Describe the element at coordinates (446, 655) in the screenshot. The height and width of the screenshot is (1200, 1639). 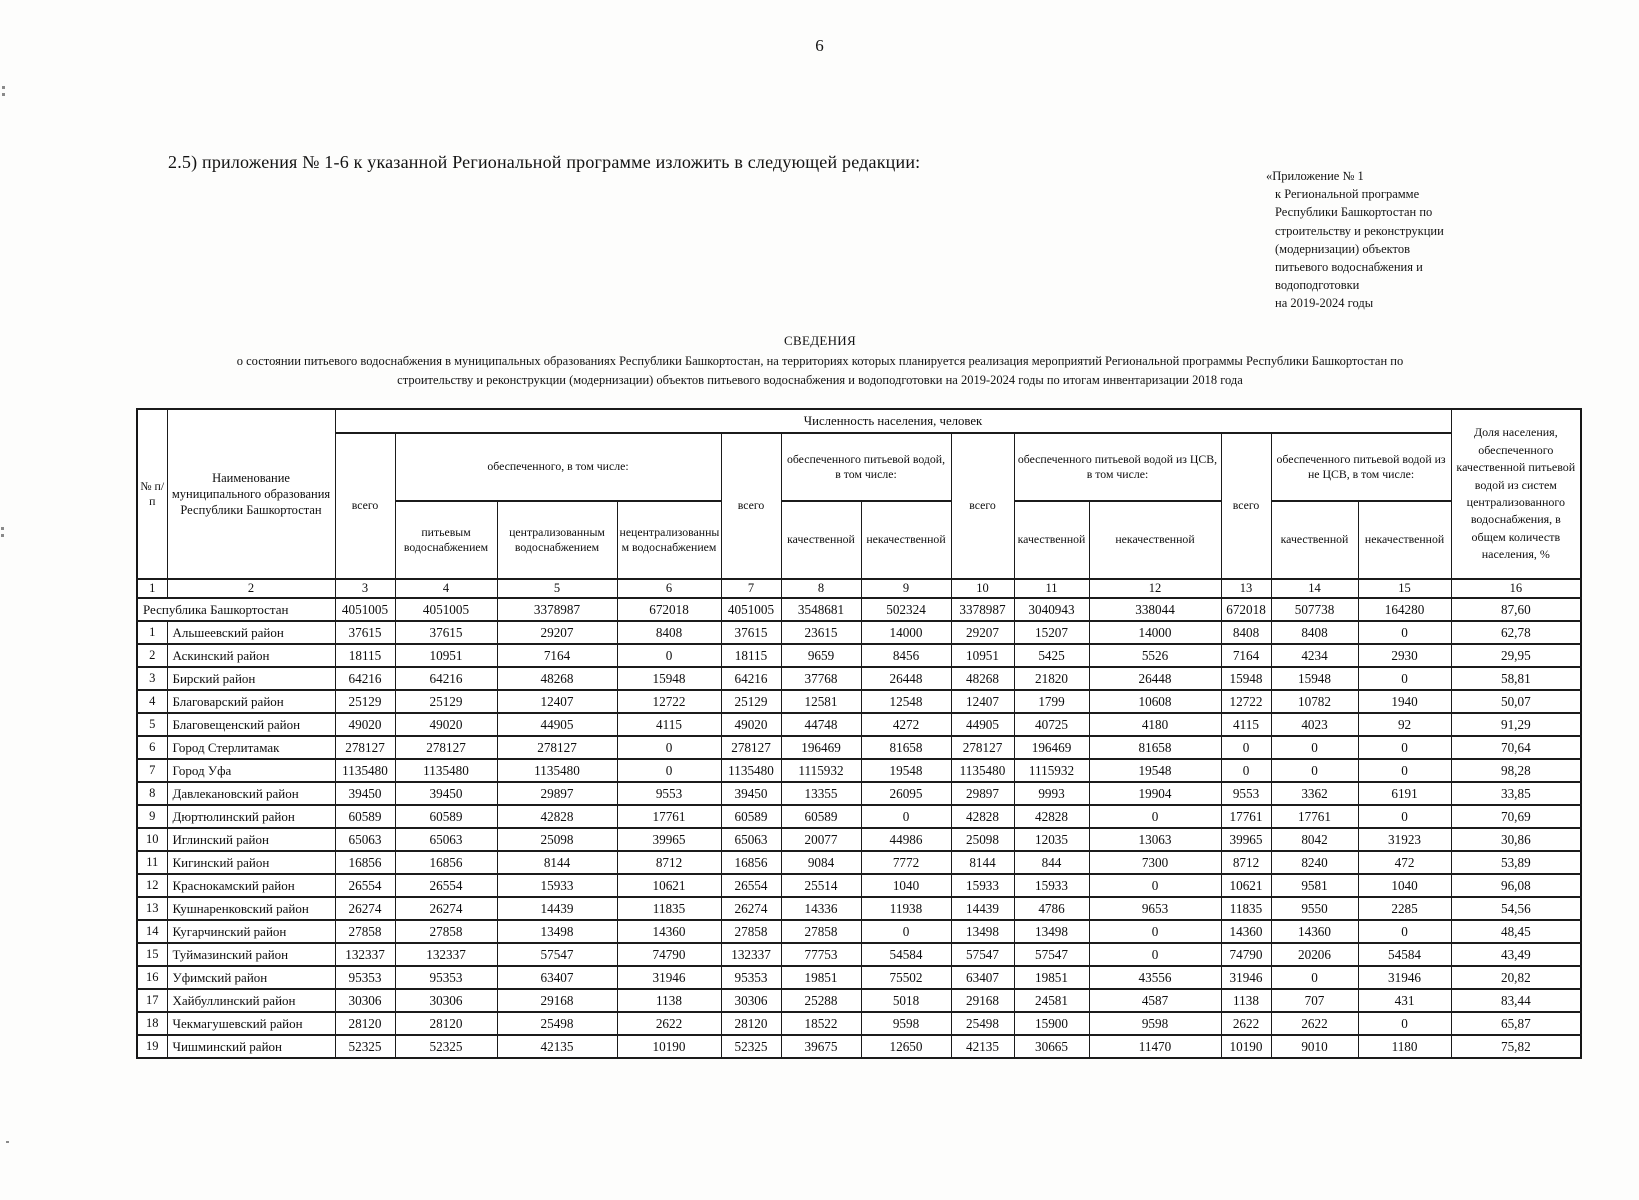
I see `cell-value: 10951` at that location.